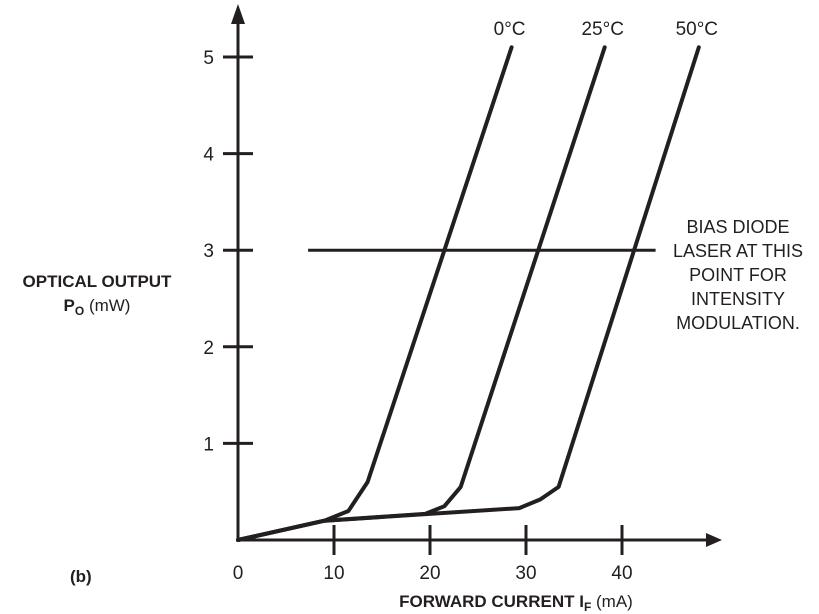  Describe the element at coordinates (79, 311) in the screenshot. I see `y-axis-subscript: O` at that location.